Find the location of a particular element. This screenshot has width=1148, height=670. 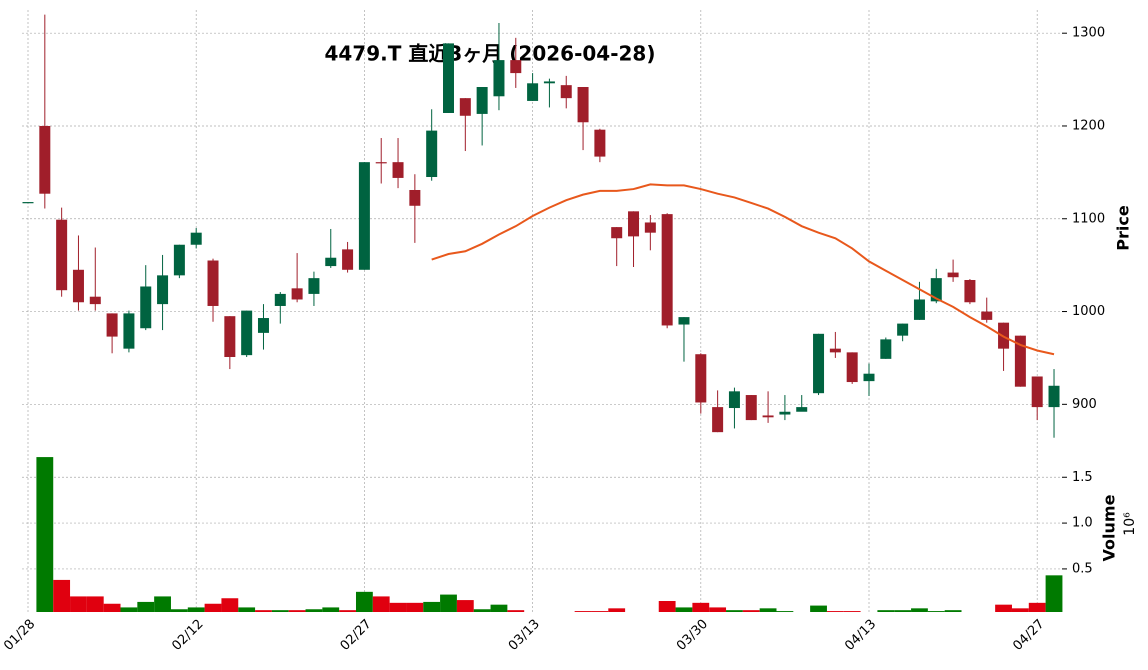

x-tick-label: 04/27 is located at coordinates (1028, 635).